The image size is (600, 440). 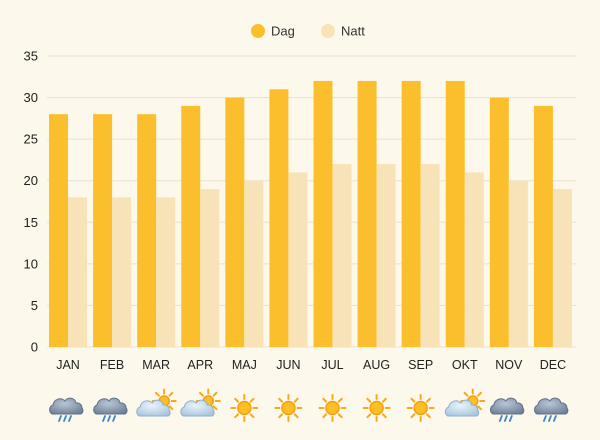 What do you see at coordinates (543, 226) in the screenshot?
I see `bar-dag-dec` at bounding box center [543, 226].